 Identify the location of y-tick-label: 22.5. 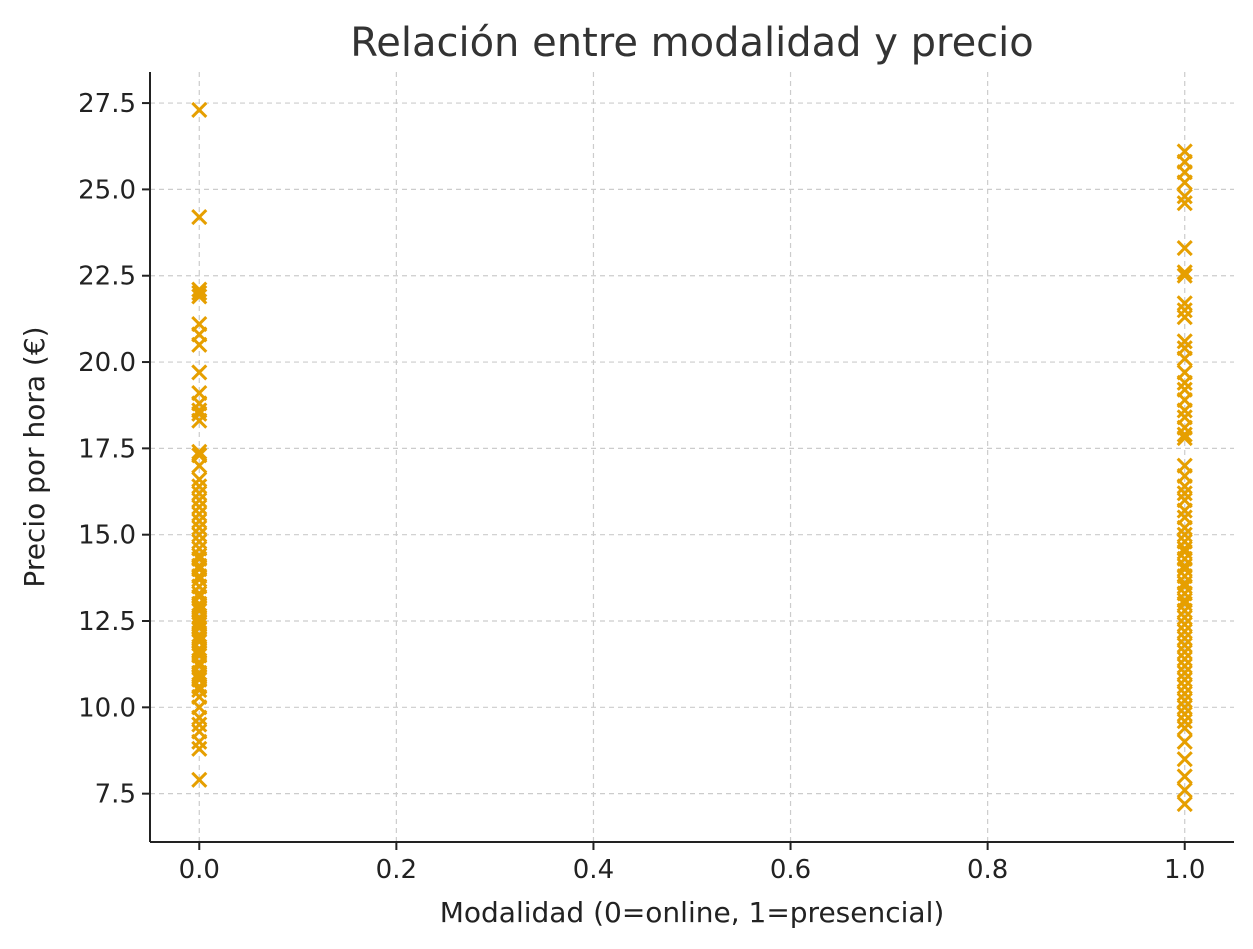
(107, 277).